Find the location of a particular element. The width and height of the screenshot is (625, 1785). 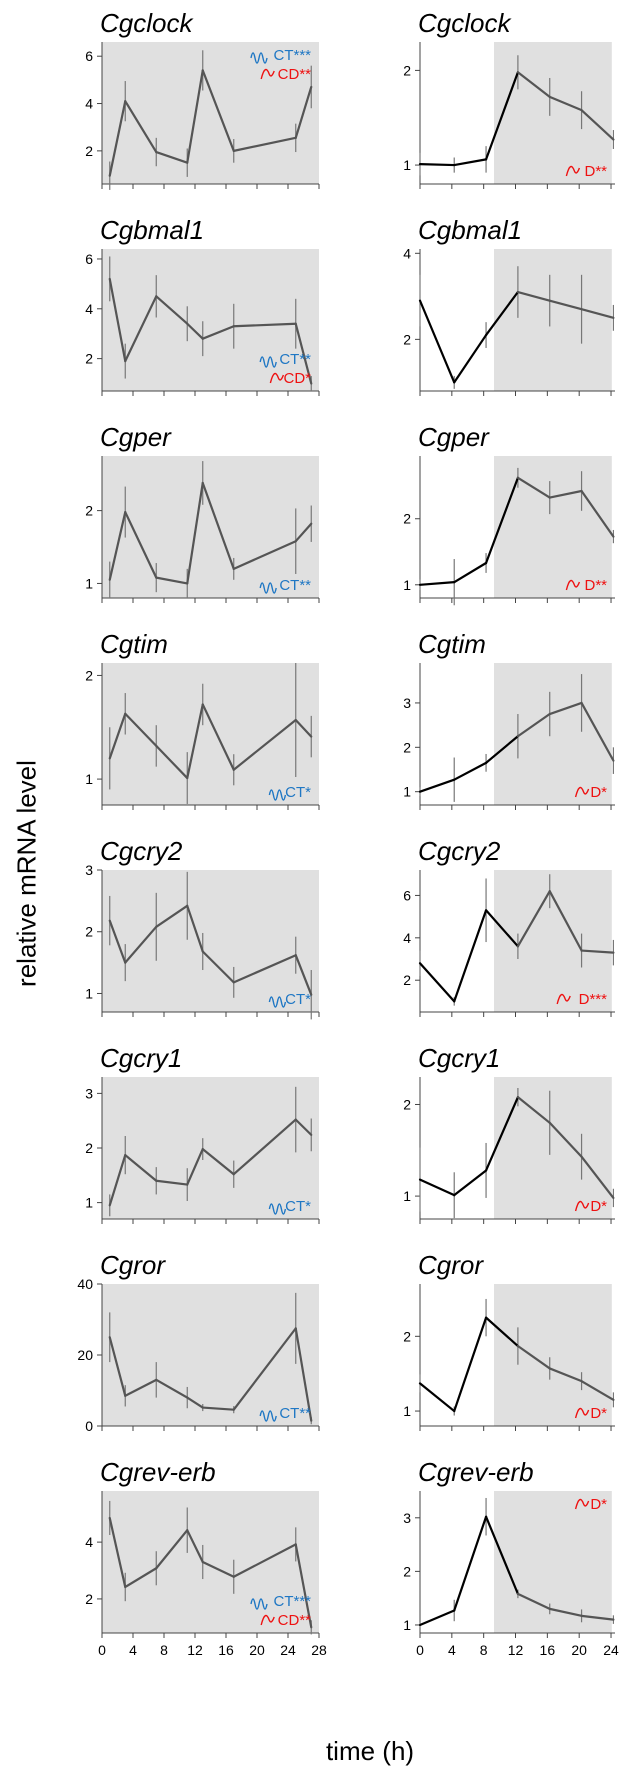

y-tick-label: 6 is located at coordinates (407, 895).